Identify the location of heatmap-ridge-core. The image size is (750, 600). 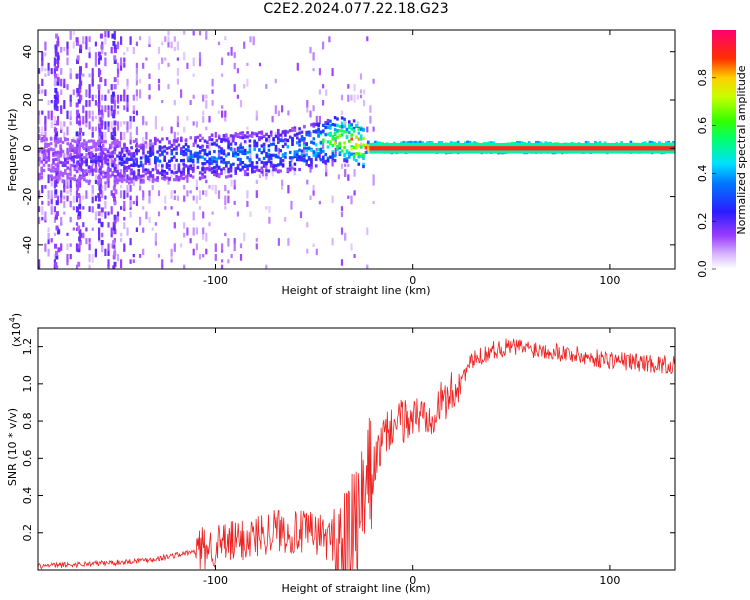
(522, 148).